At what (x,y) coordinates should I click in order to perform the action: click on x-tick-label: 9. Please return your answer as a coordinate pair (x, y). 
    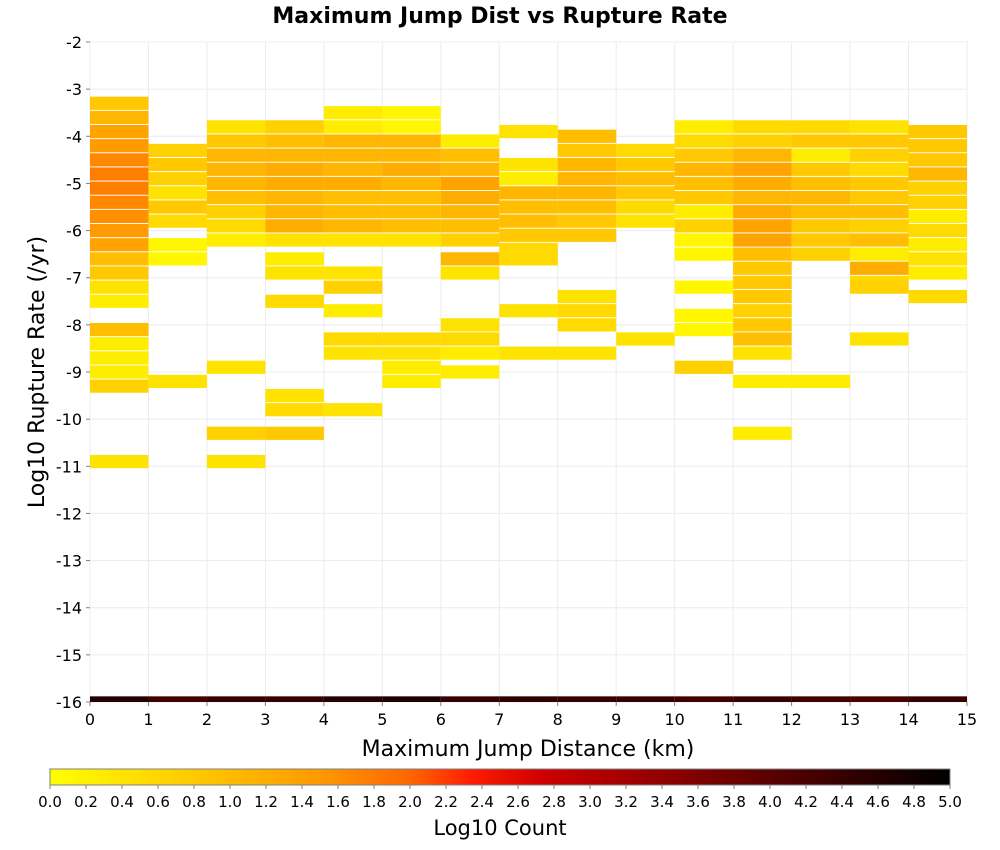
    Looking at the image, I should click on (616, 719).